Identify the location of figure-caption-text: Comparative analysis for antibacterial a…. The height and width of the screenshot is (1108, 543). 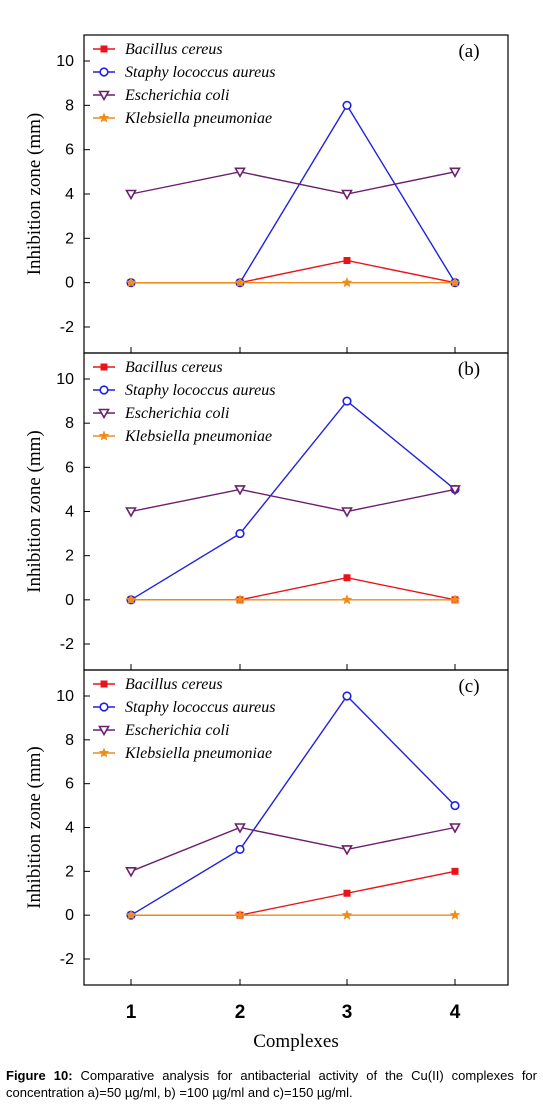
(271, 1084).